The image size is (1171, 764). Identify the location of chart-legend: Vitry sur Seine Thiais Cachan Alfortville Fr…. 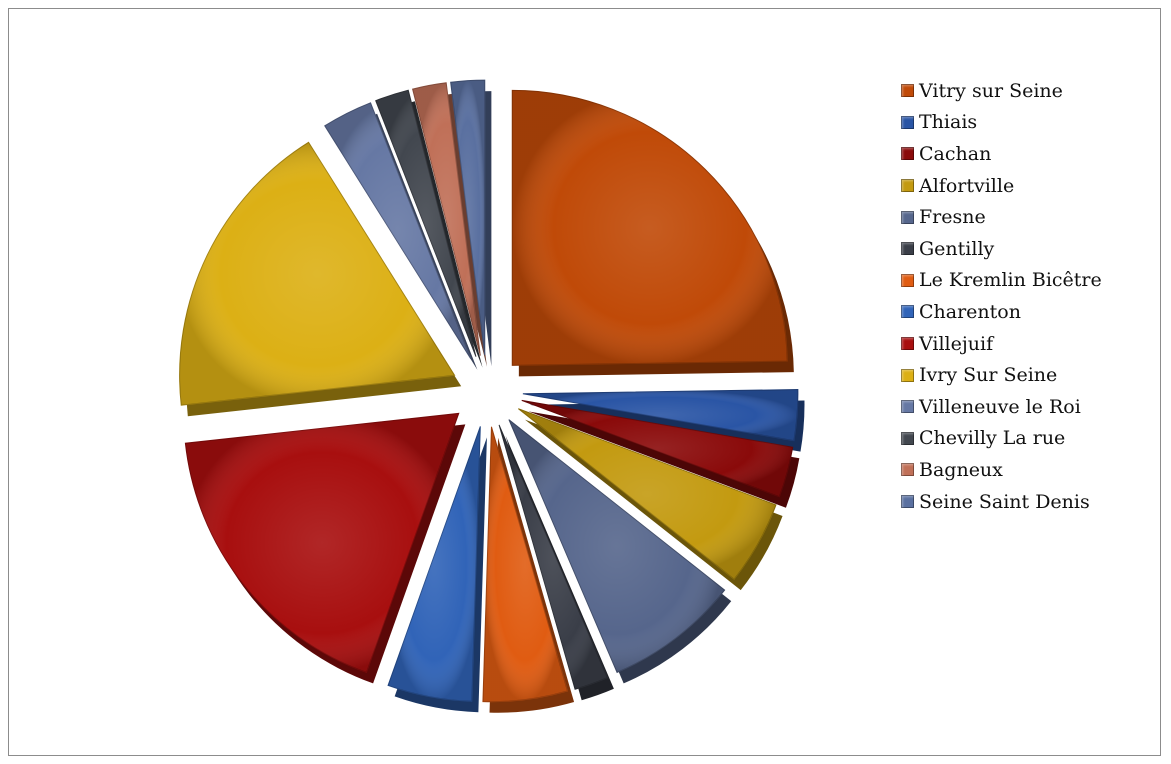
(1001, 296).